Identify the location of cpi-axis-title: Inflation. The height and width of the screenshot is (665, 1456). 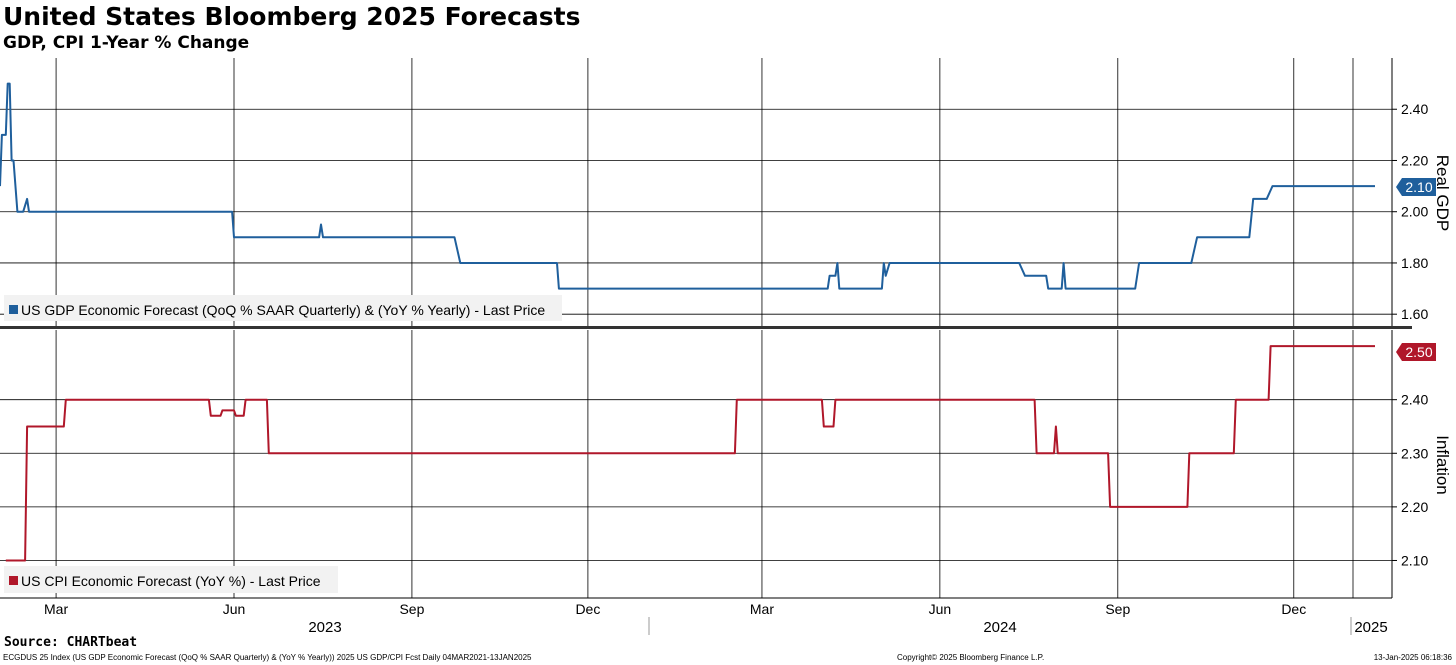
(1442, 465).